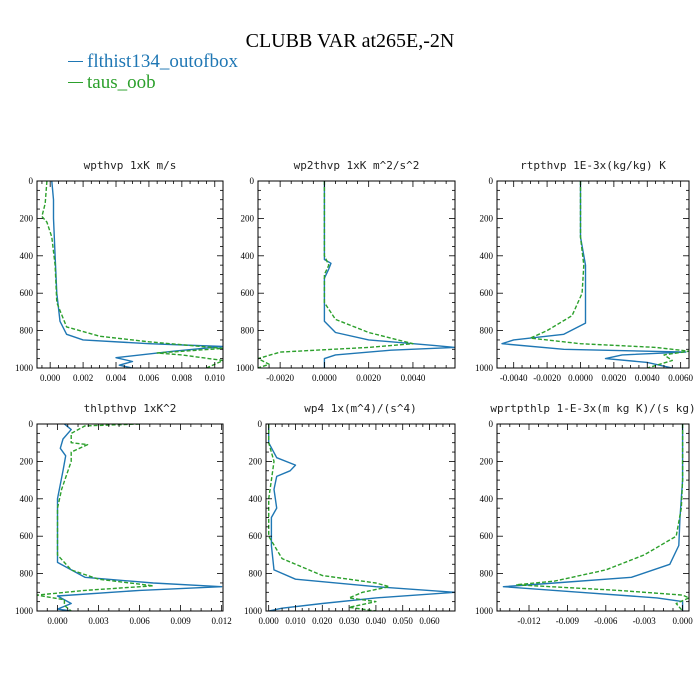 This screenshot has width=700, height=700. Describe the element at coordinates (222, 621) in the screenshot. I see `x-tick-label: 0.012` at that location.